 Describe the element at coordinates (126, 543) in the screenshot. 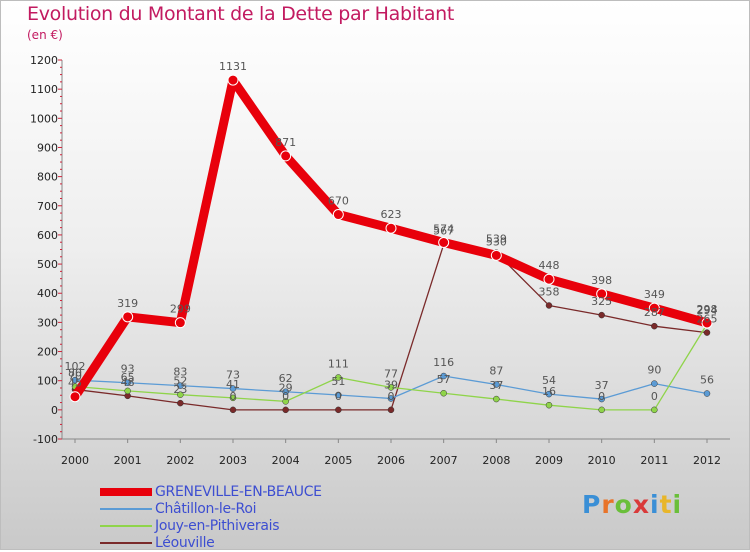

I see `legend-swatch-leouville` at that location.